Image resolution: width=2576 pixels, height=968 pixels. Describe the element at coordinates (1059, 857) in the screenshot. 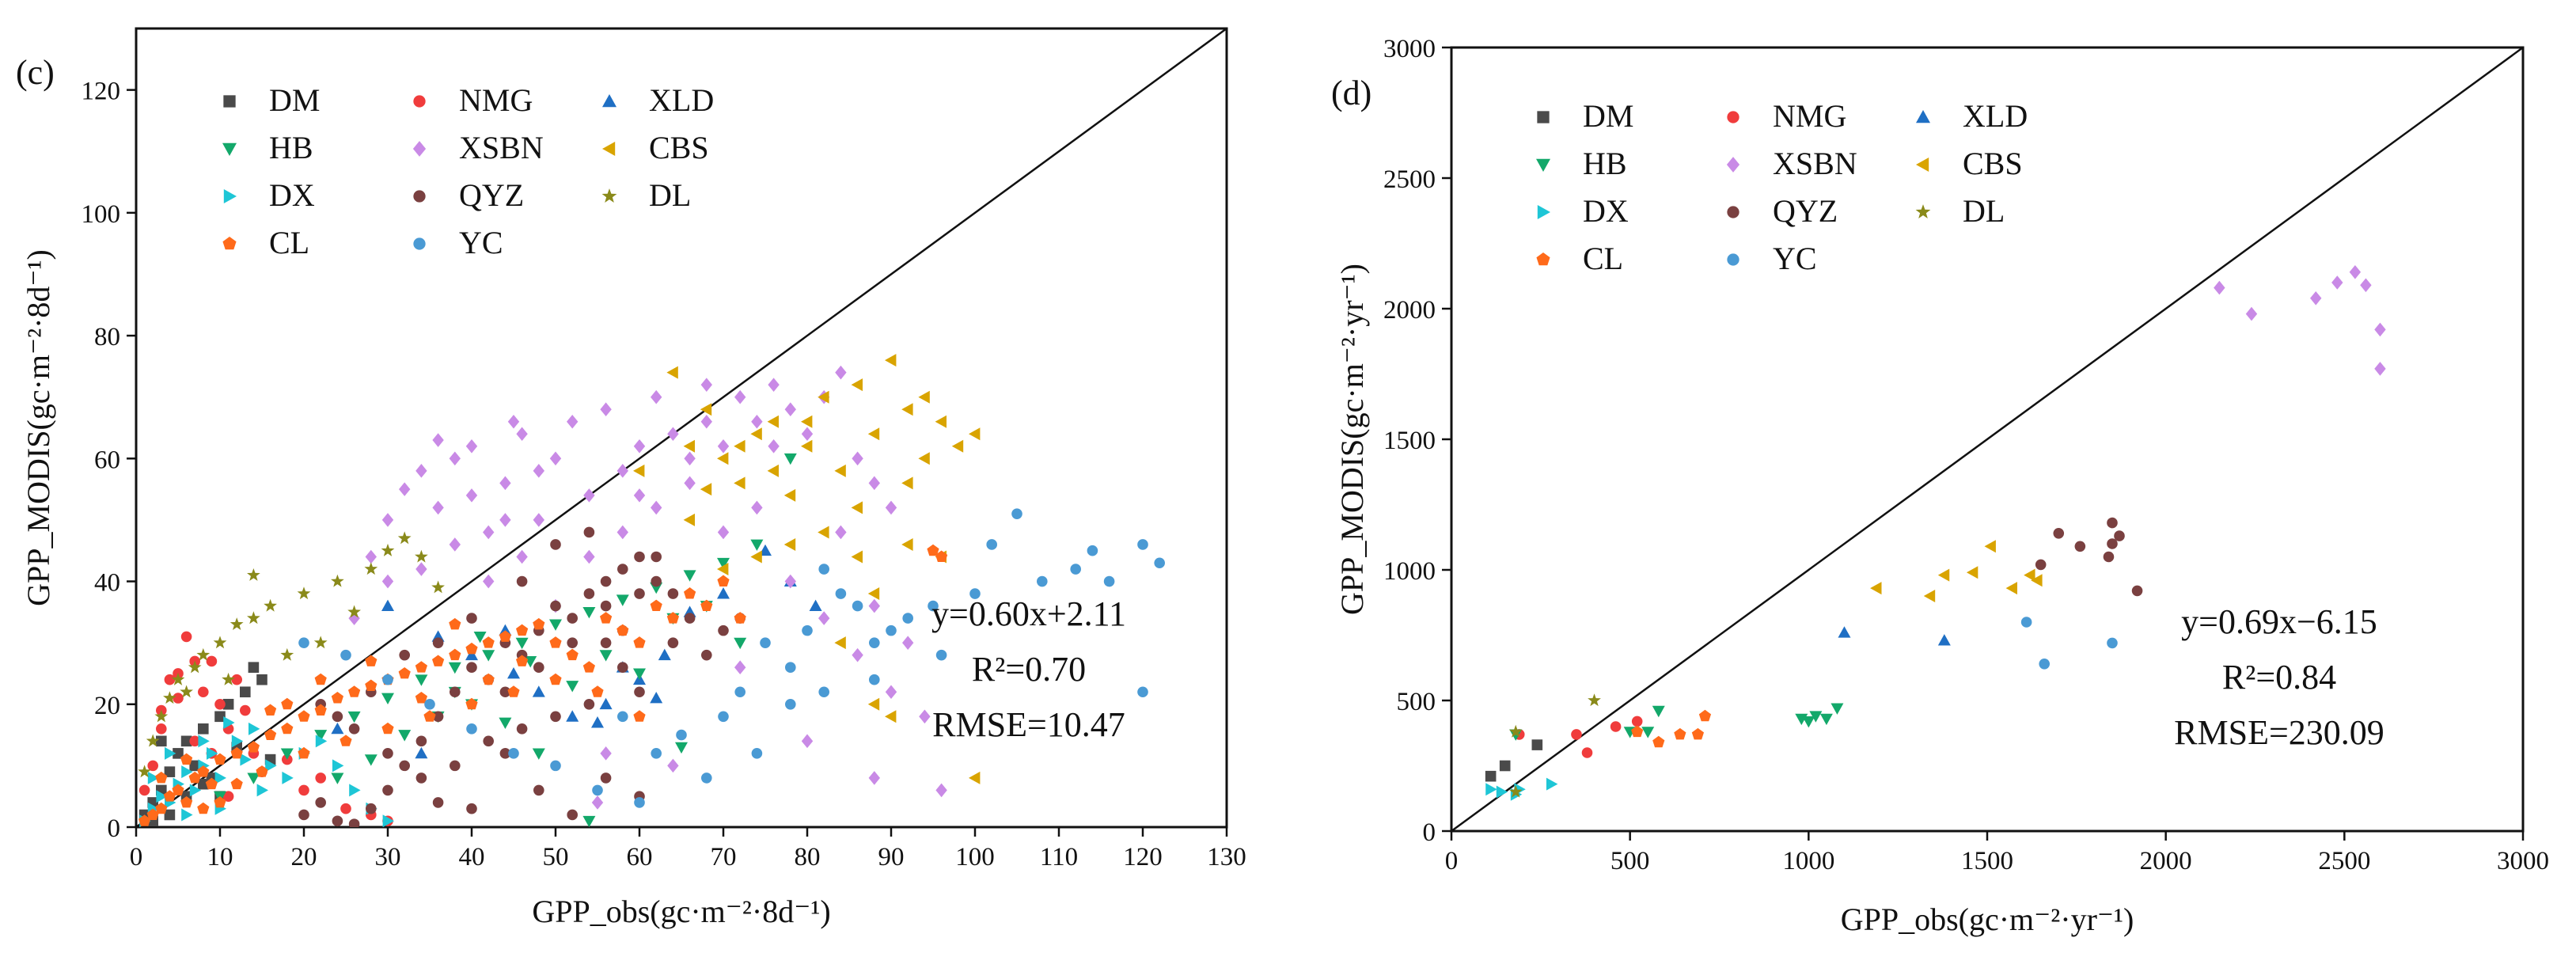

I see `x-tick-label: 110` at that location.